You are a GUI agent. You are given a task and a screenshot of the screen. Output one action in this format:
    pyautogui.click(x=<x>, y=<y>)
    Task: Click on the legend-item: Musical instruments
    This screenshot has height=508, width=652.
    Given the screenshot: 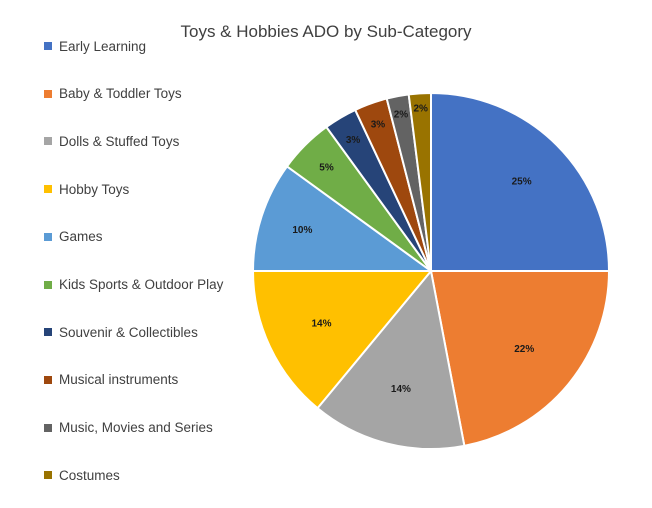 What is the action you would take?
    pyautogui.click(x=111, y=380)
    